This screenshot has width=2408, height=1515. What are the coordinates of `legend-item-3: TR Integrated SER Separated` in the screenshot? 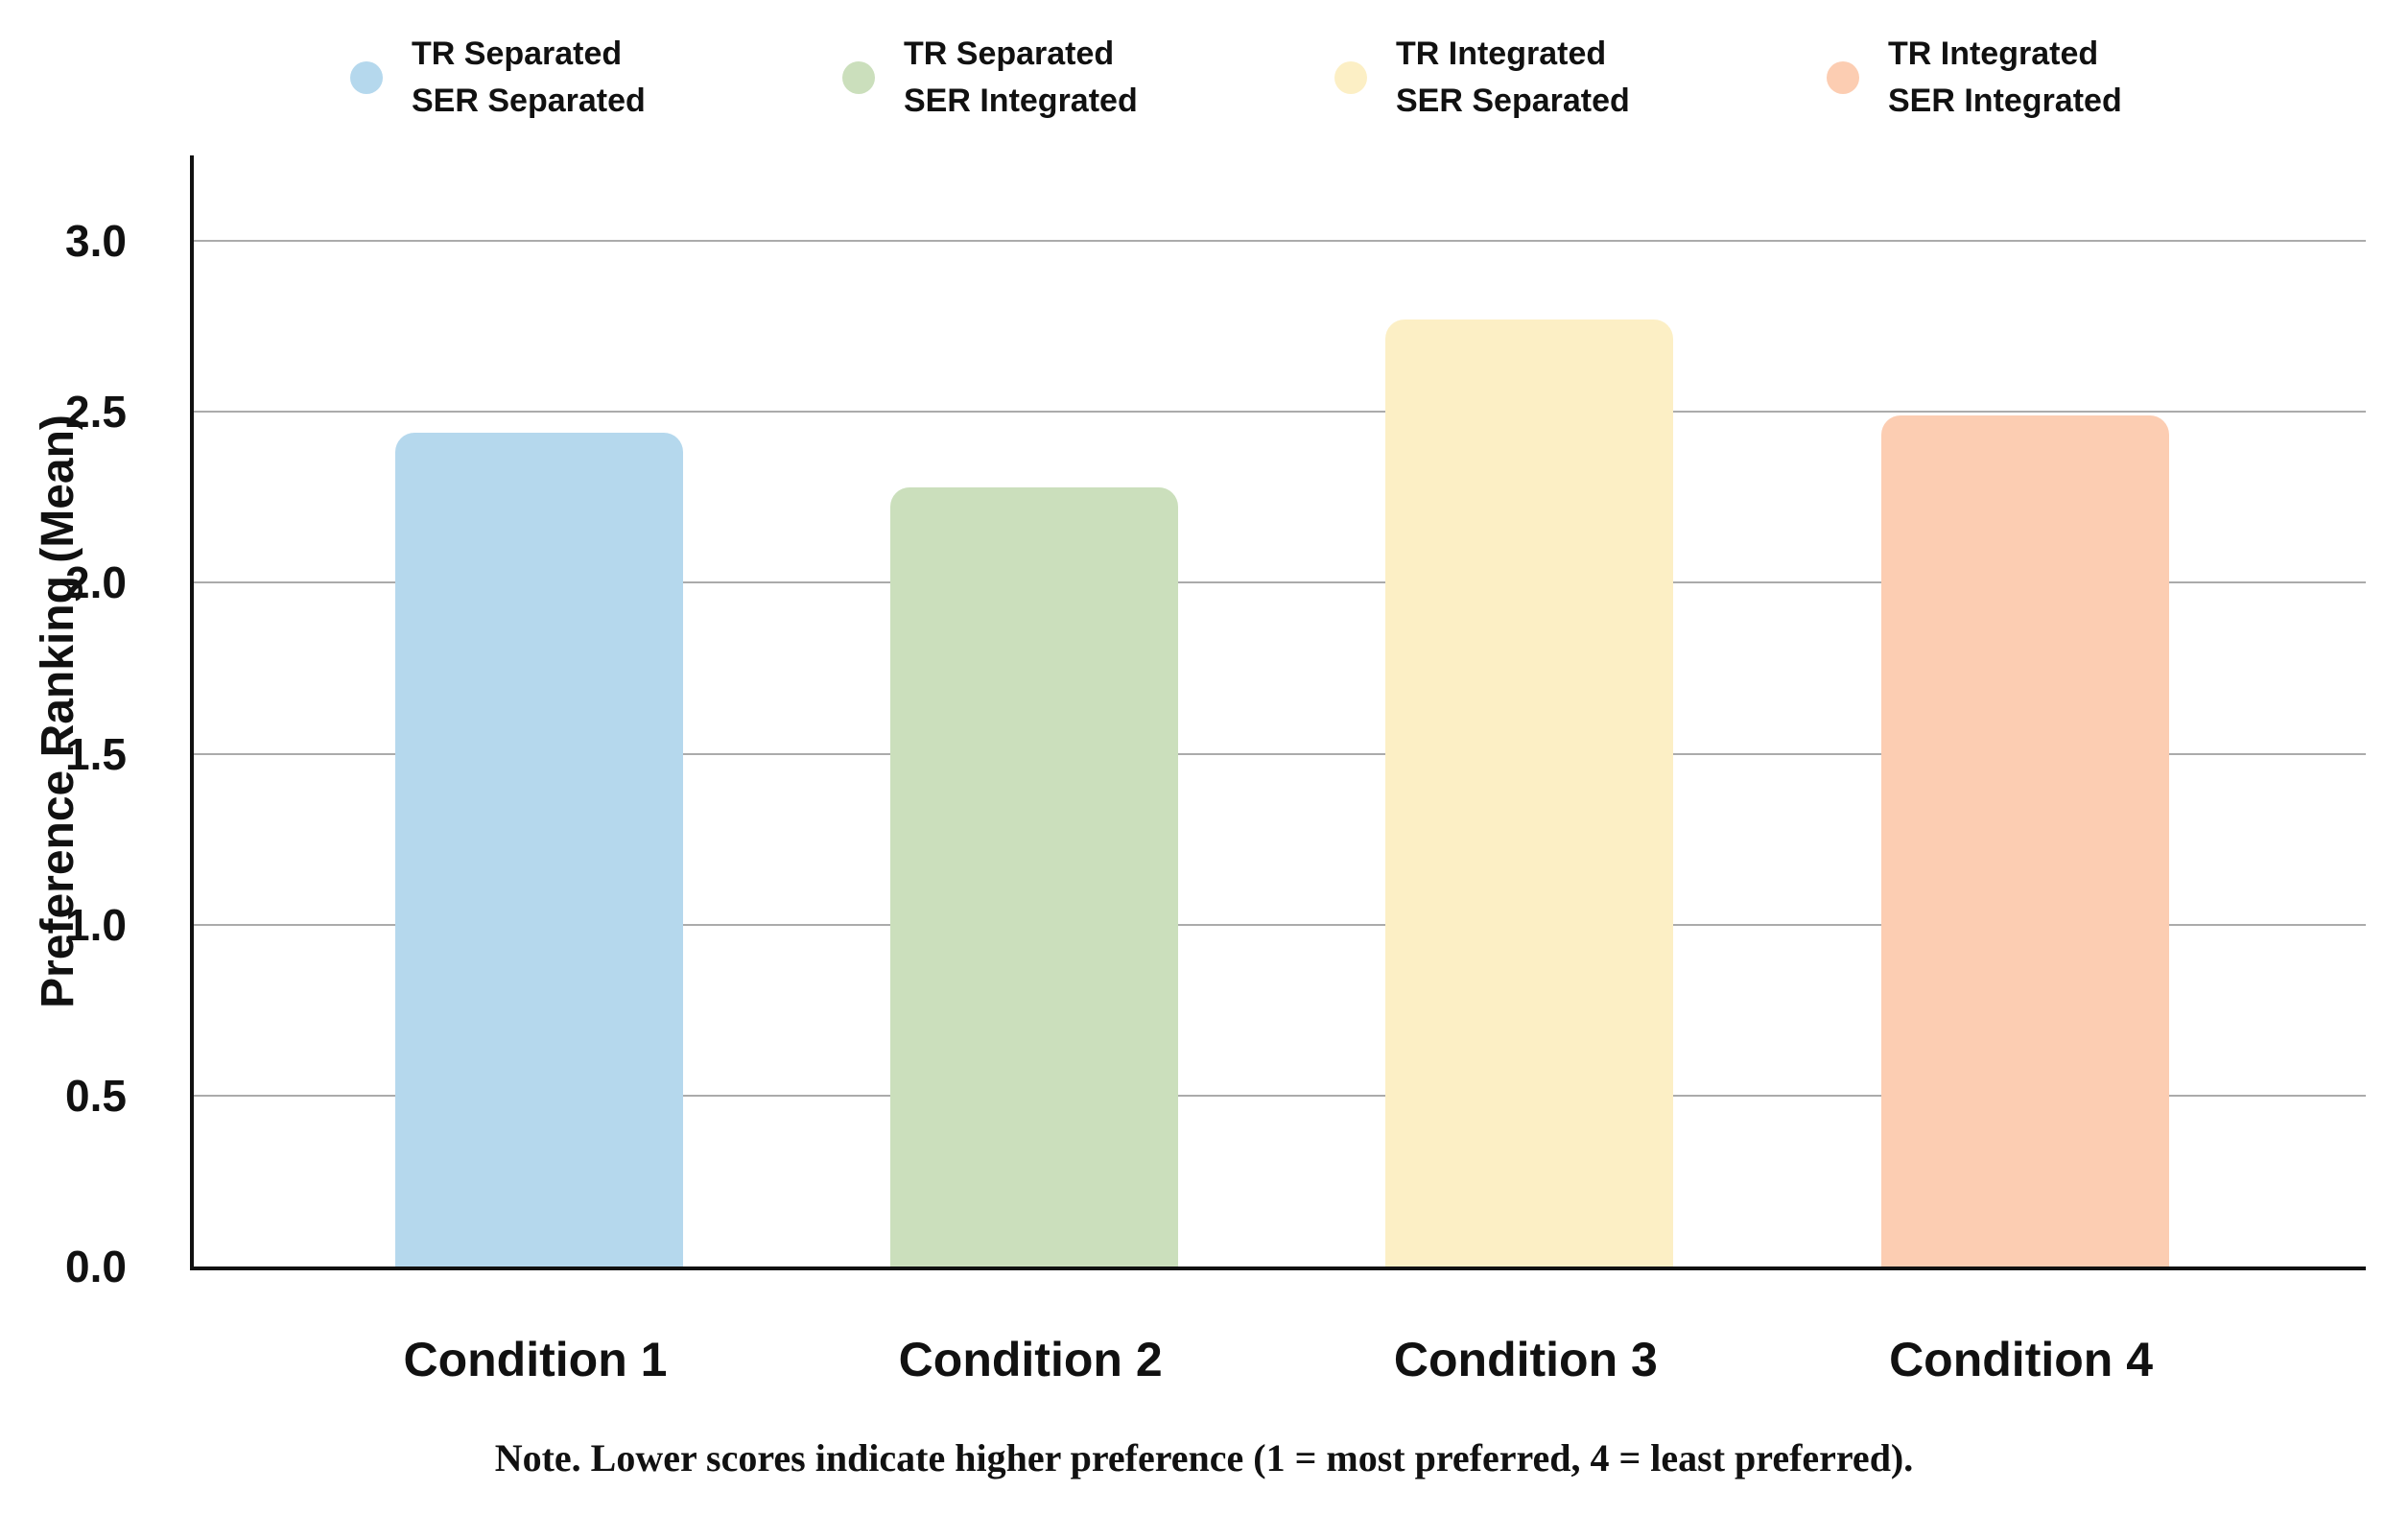 It's located at (1482, 77).